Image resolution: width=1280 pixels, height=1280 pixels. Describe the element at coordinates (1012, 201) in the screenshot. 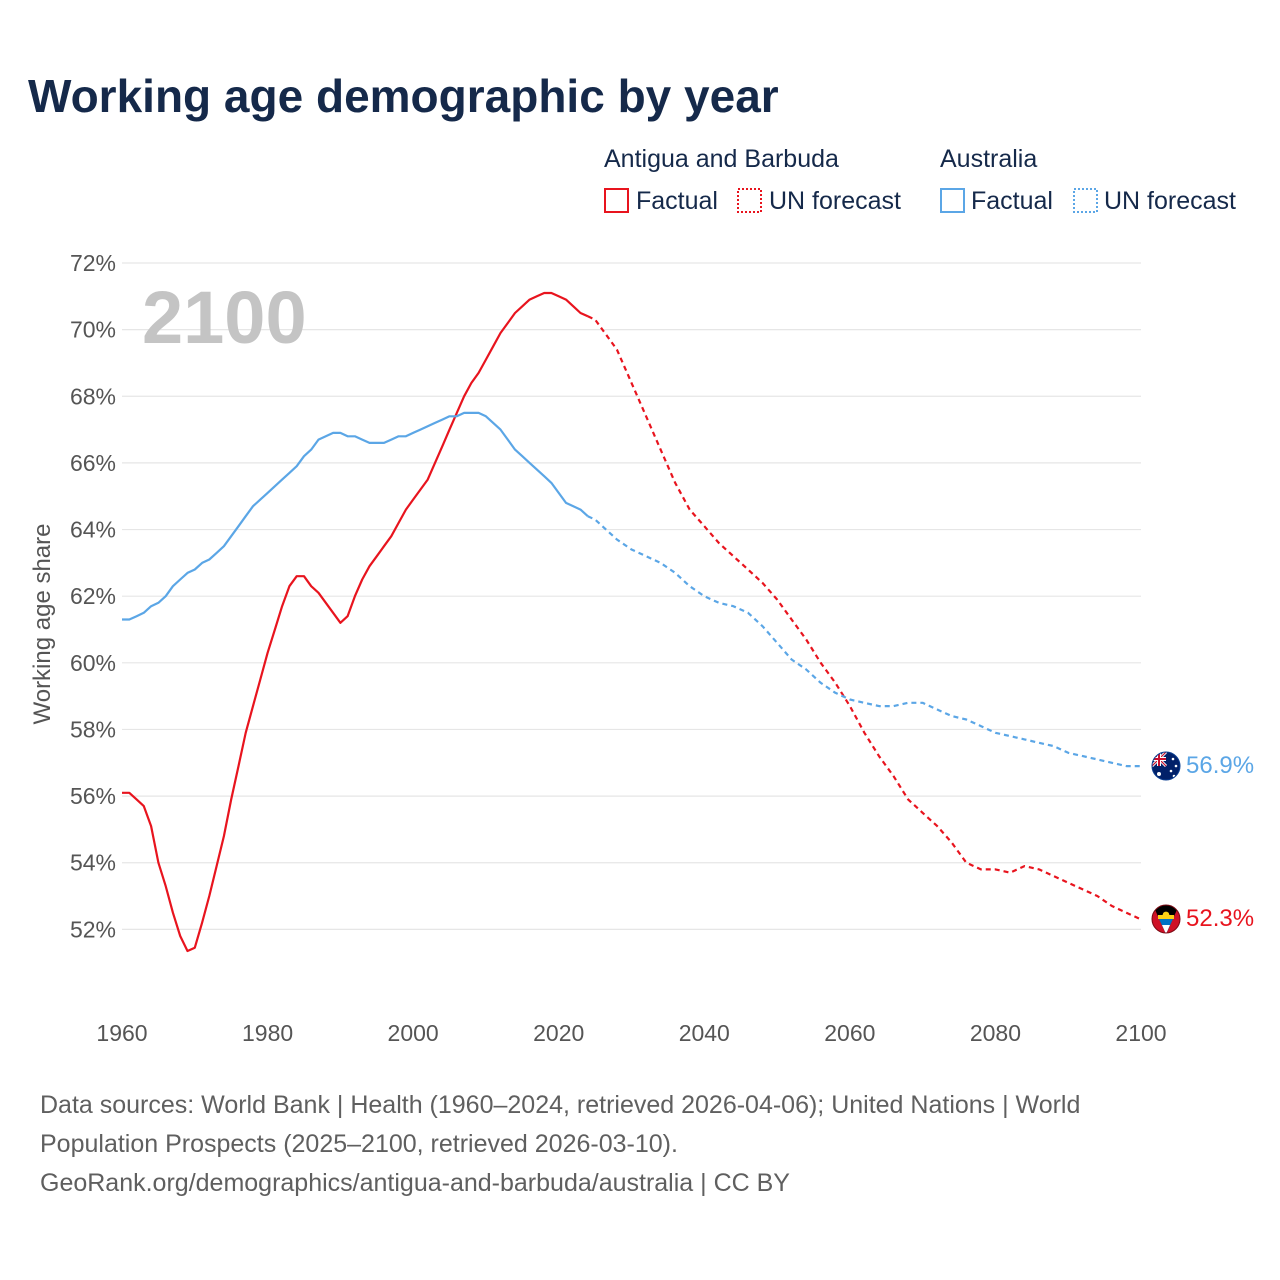

I see `legend-australia-factual: Factual` at that location.